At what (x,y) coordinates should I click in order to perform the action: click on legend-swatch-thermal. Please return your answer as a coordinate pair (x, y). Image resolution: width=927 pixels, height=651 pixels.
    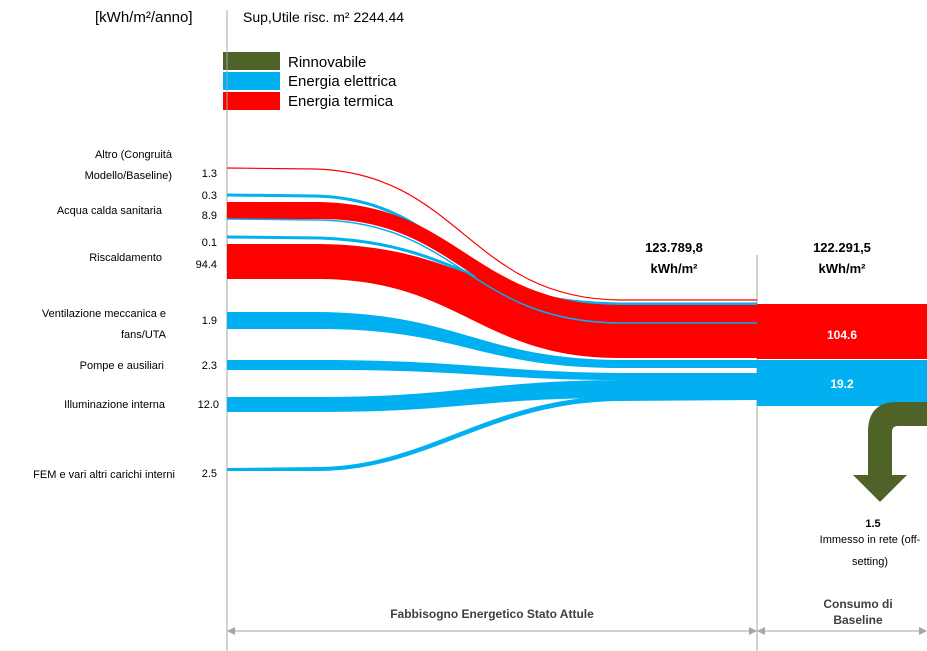
    Looking at the image, I should click on (251, 101).